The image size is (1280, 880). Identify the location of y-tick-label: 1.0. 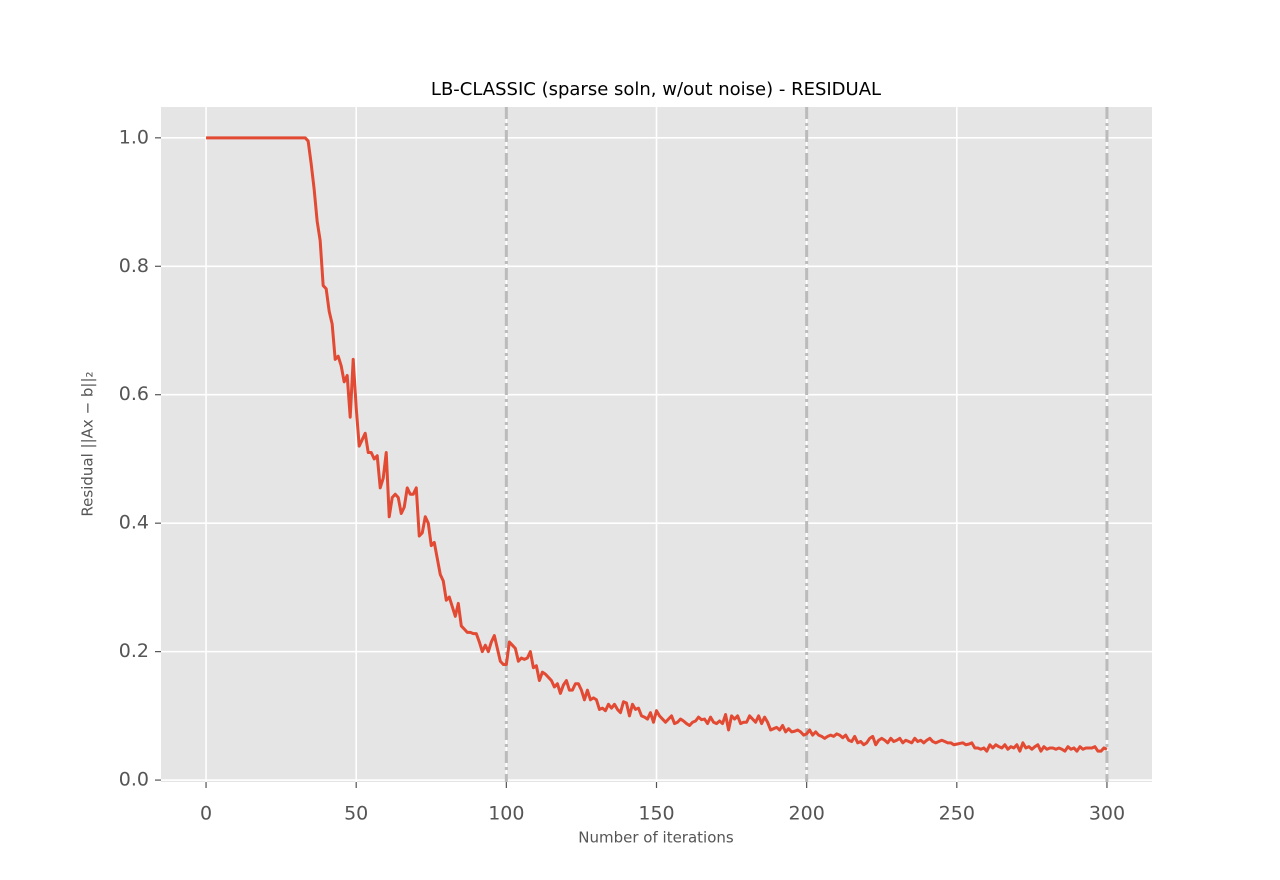
(134, 137).